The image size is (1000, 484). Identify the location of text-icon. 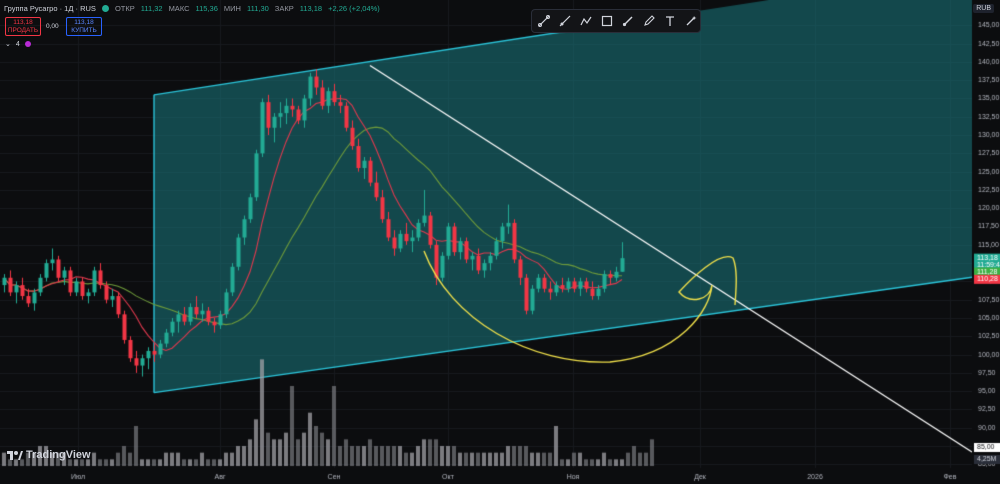
(670, 21).